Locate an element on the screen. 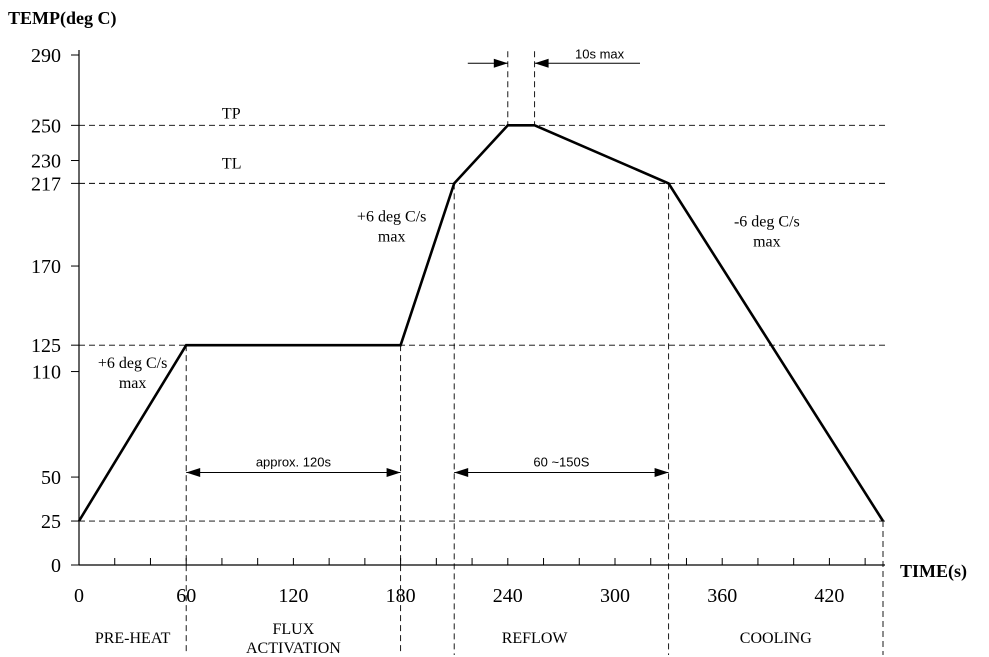  x-tick-label-120: 120 is located at coordinates (293, 596).